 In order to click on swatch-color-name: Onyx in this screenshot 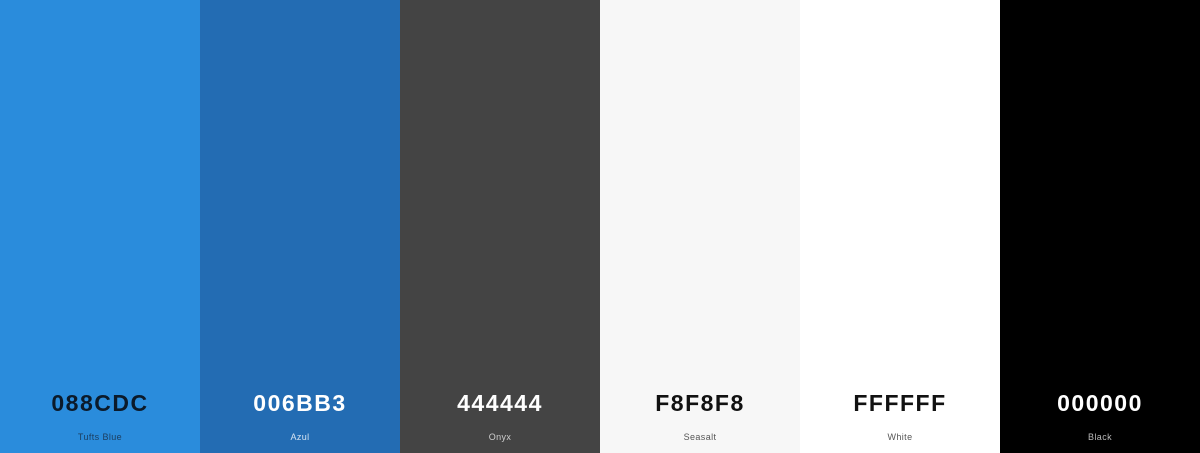, I will do `click(500, 437)`.